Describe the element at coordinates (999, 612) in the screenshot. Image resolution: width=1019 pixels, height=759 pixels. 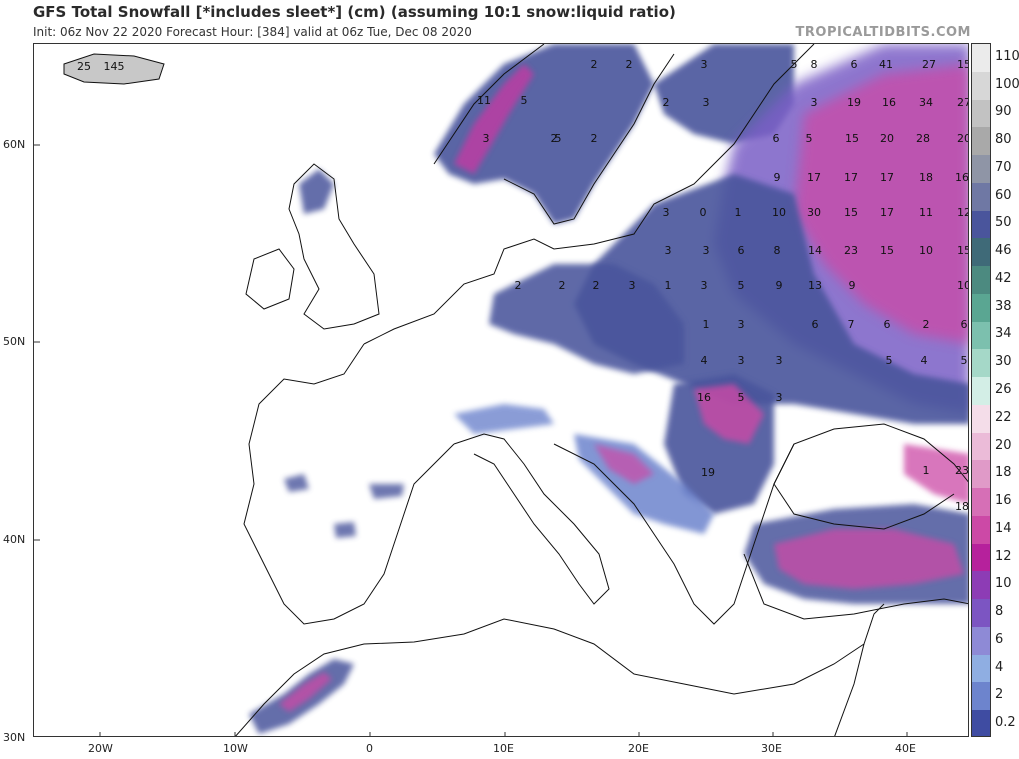
I see `colorbar-label: 8` at that location.